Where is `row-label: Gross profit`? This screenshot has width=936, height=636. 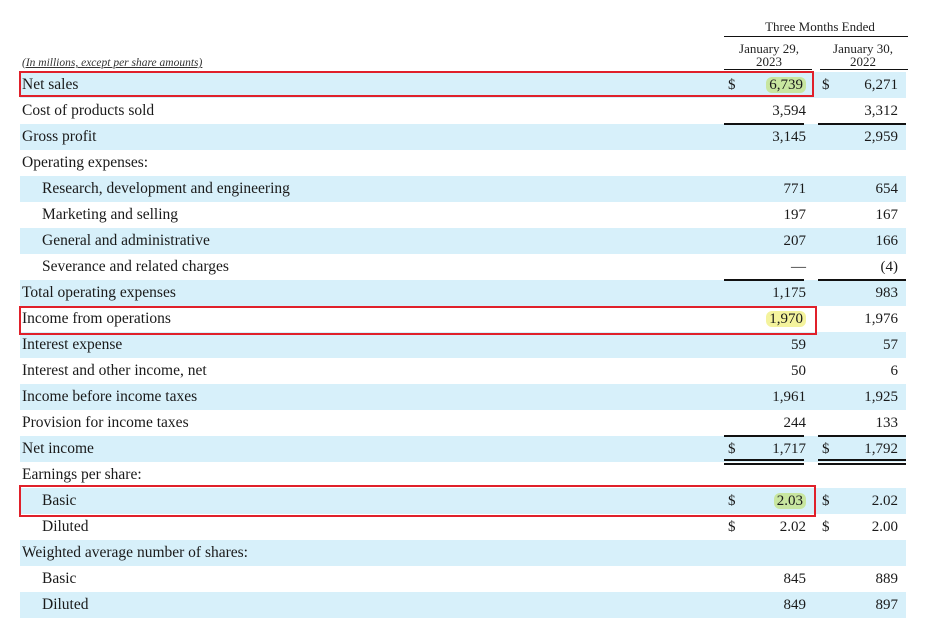
row-label: Gross profit is located at coordinates (59, 136).